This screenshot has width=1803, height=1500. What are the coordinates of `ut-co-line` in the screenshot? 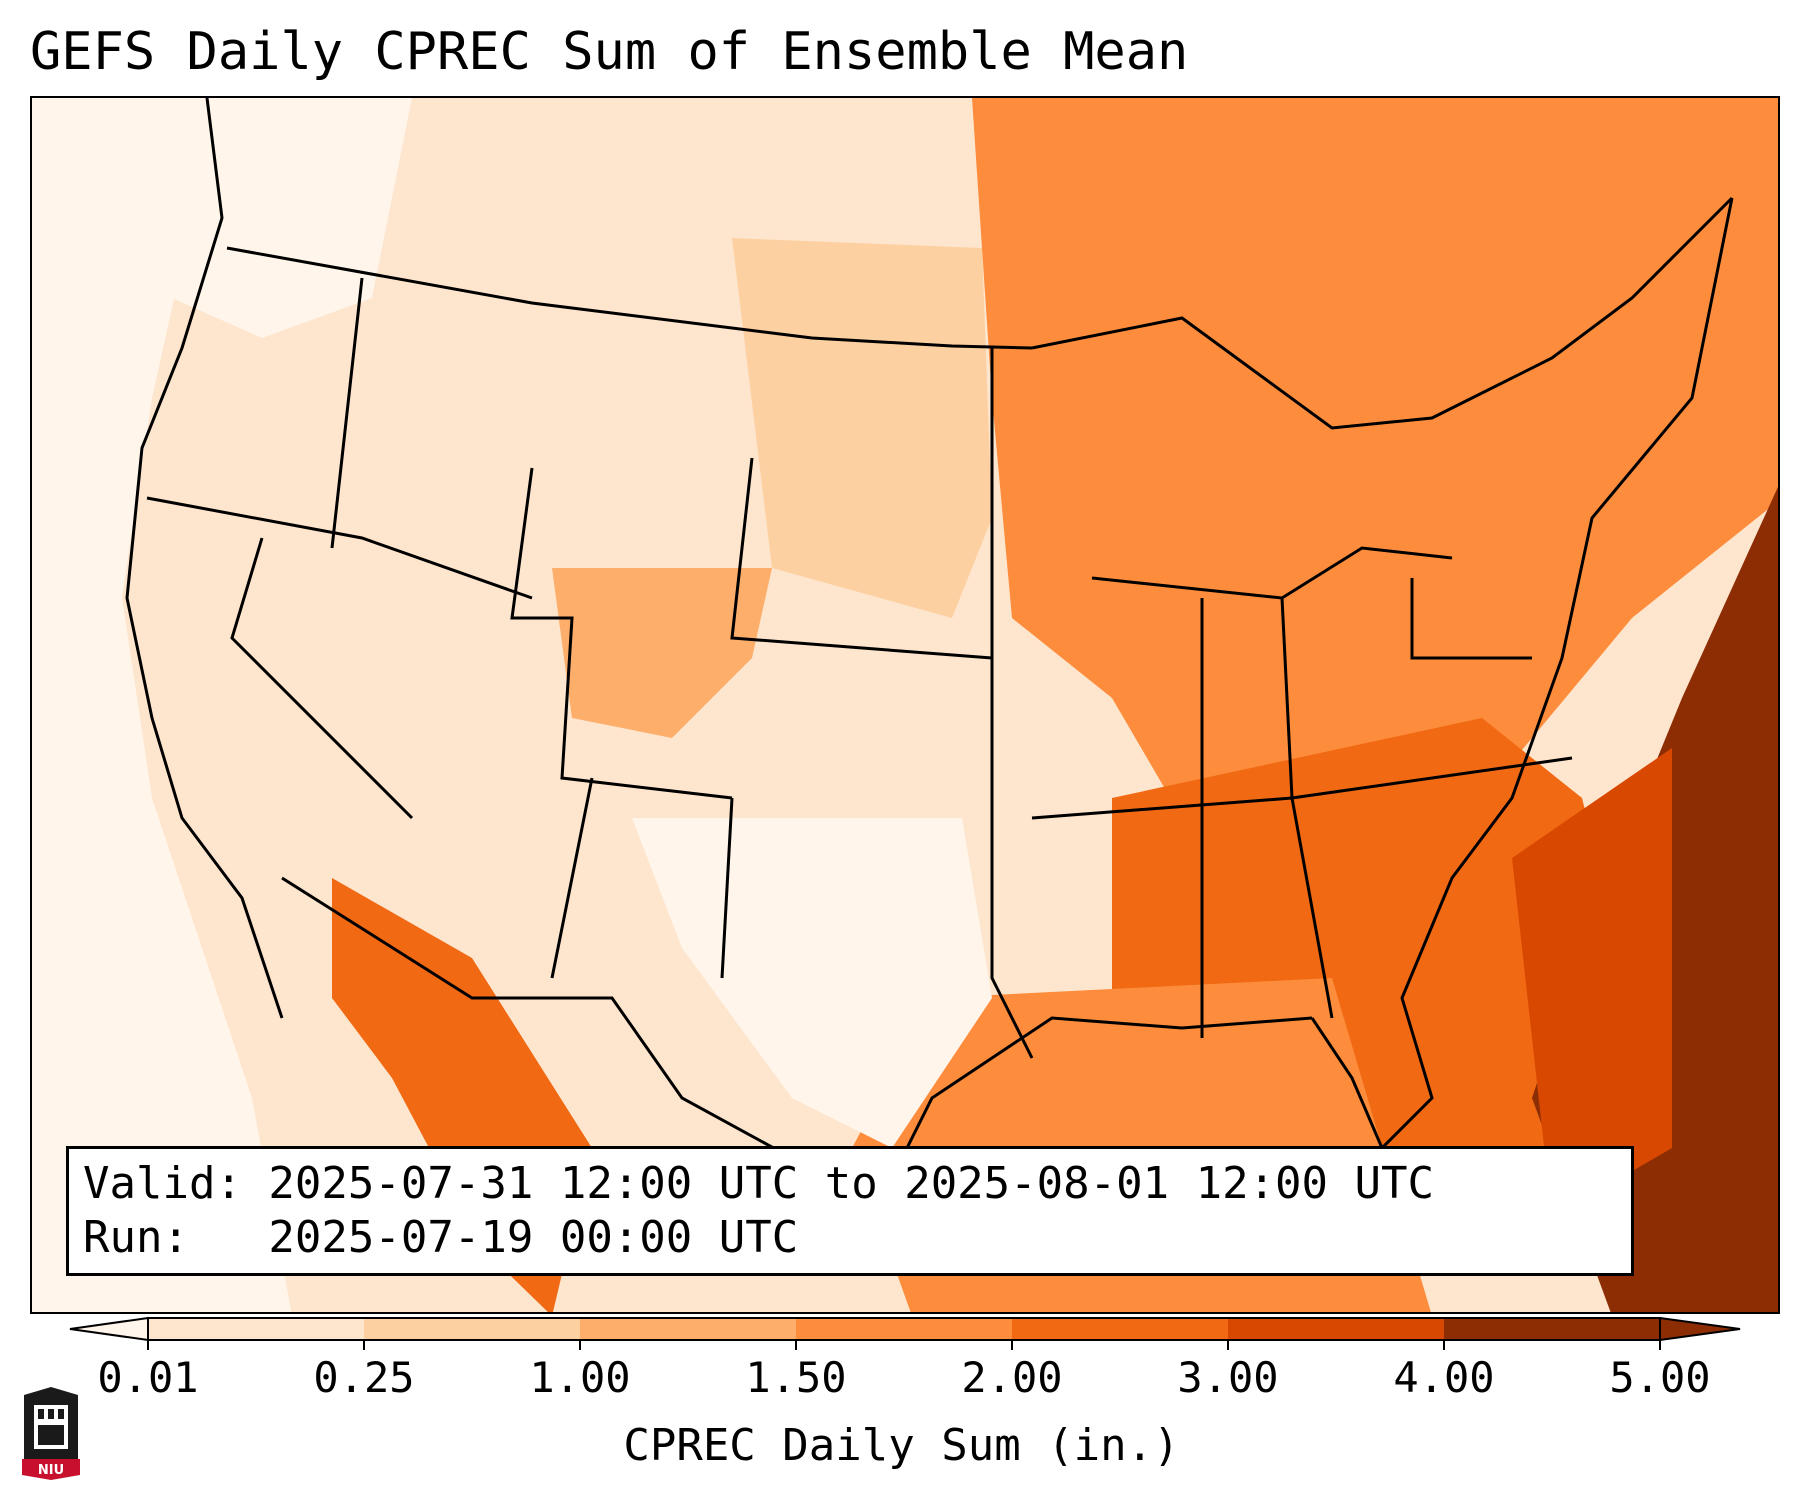 It's located at (621, 633).